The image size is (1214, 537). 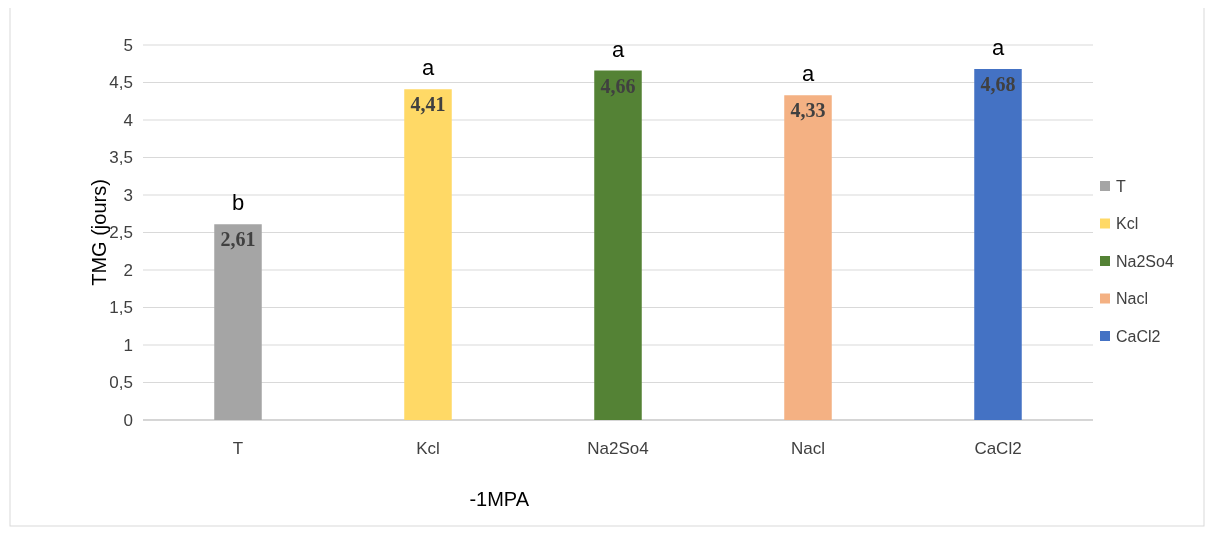 What do you see at coordinates (238, 203) in the screenshot?
I see `annotation: b` at bounding box center [238, 203].